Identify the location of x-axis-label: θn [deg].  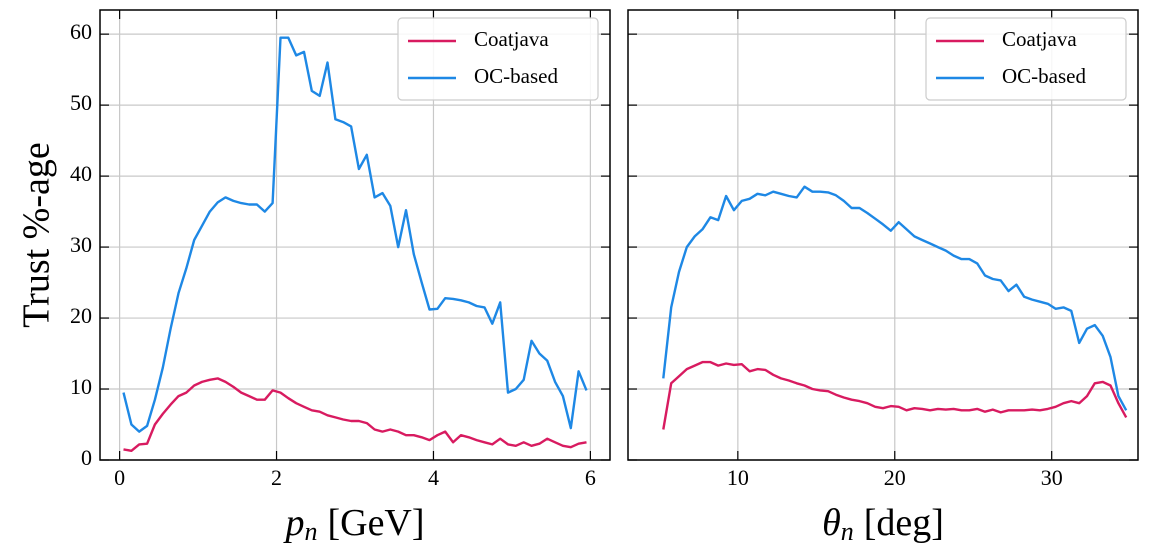
(883, 524).